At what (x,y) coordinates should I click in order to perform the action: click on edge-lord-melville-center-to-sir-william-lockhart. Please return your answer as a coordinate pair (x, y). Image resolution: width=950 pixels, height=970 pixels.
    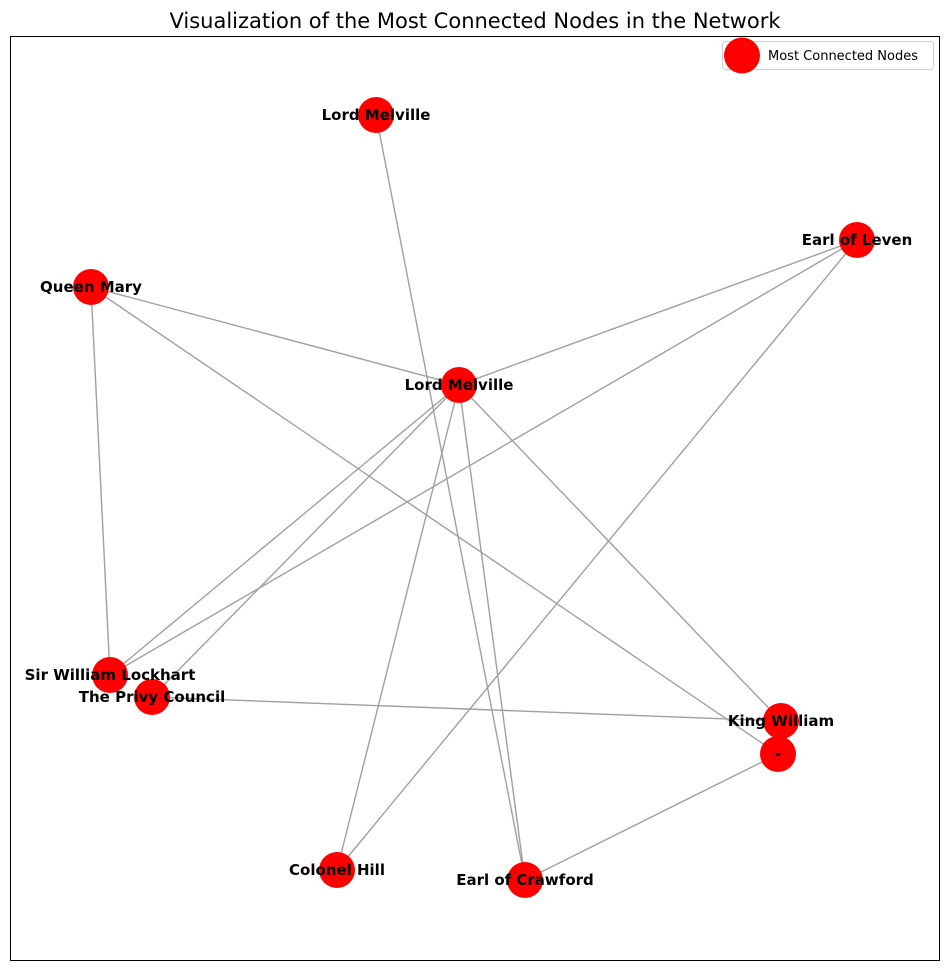
    Looking at the image, I should click on (284, 530).